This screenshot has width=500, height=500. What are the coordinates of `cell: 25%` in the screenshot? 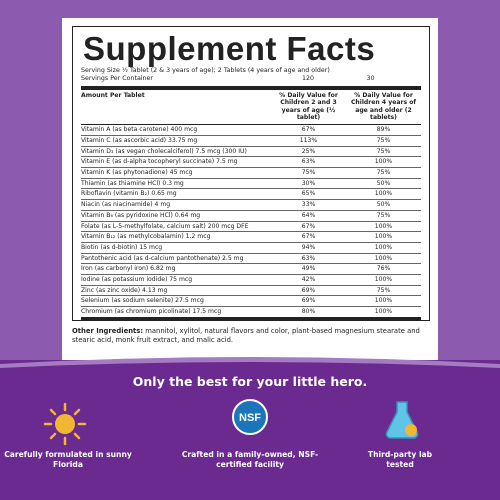 It's located at (308, 151).